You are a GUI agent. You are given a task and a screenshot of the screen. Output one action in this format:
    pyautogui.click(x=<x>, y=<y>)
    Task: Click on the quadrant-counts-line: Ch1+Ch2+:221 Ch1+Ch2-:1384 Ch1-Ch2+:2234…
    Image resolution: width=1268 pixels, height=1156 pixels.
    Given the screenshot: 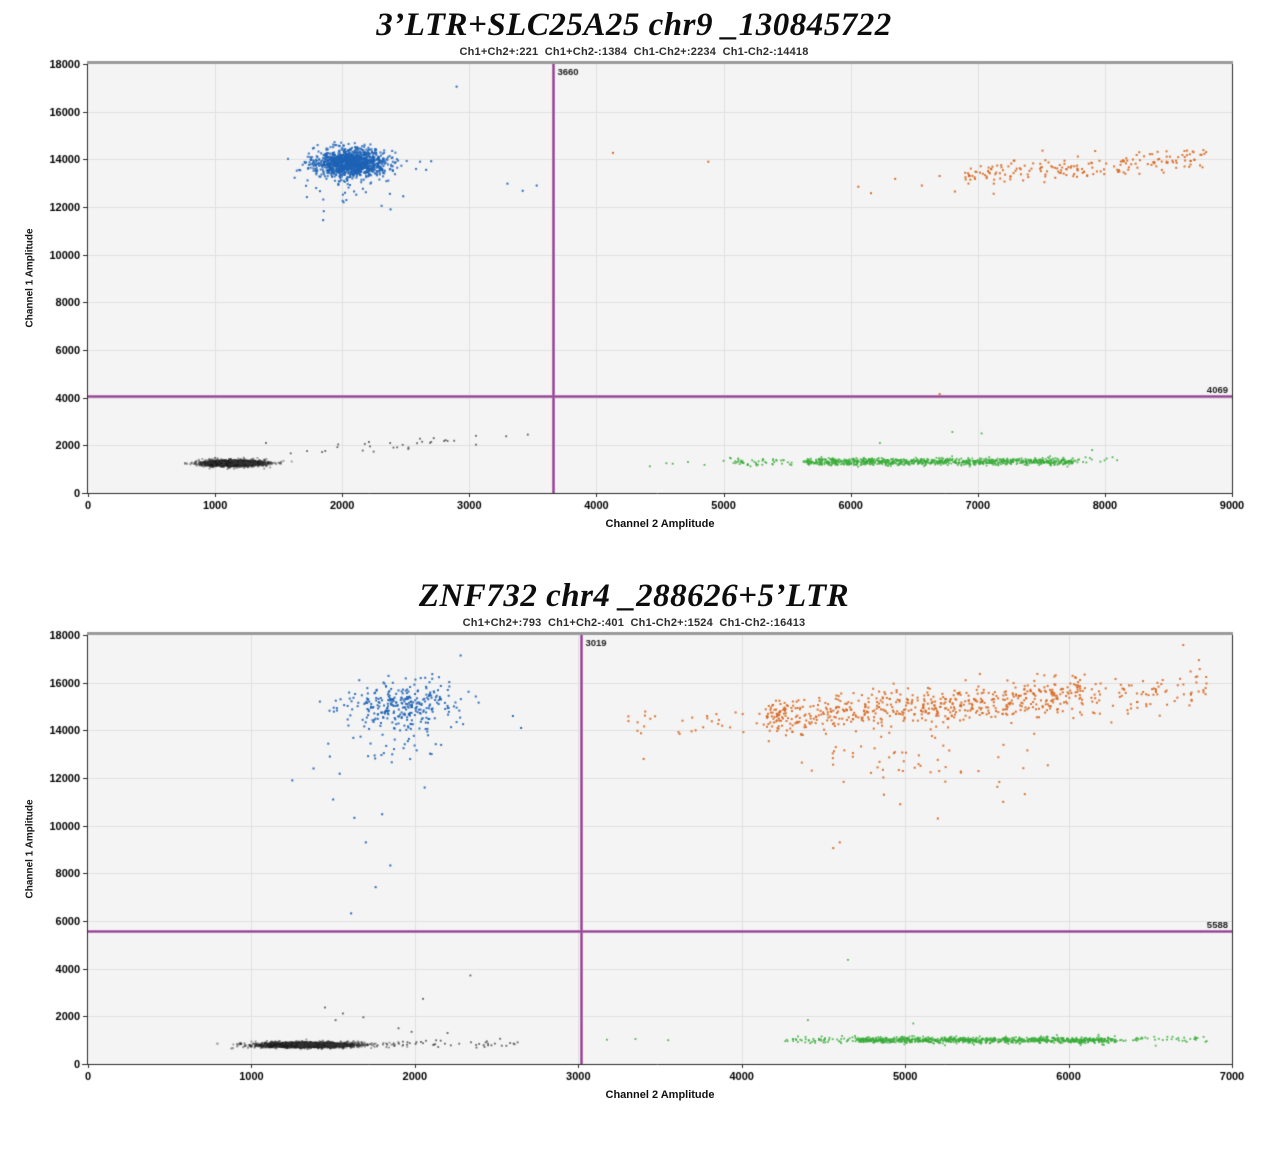 What is the action you would take?
    pyautogui.click(x=634, y=51)
    